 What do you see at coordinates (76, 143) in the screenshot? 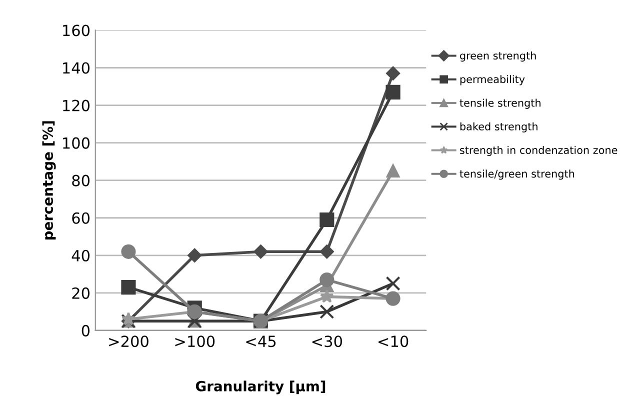
I see `y-tick-label: 100` at bounding box center [76, 143].